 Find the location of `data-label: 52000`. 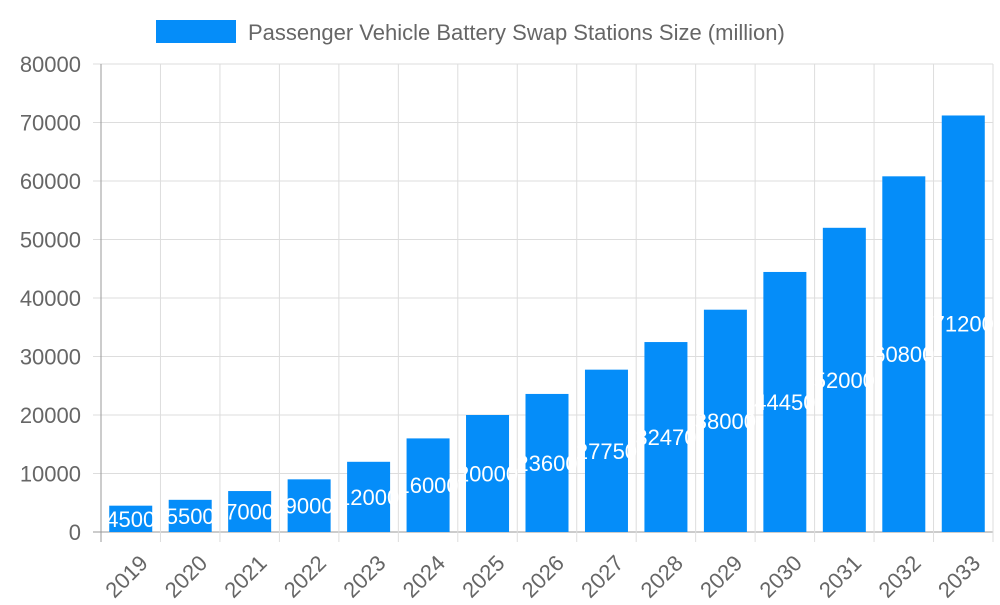

data-label: 52000 is located at coordinates (844, 380).